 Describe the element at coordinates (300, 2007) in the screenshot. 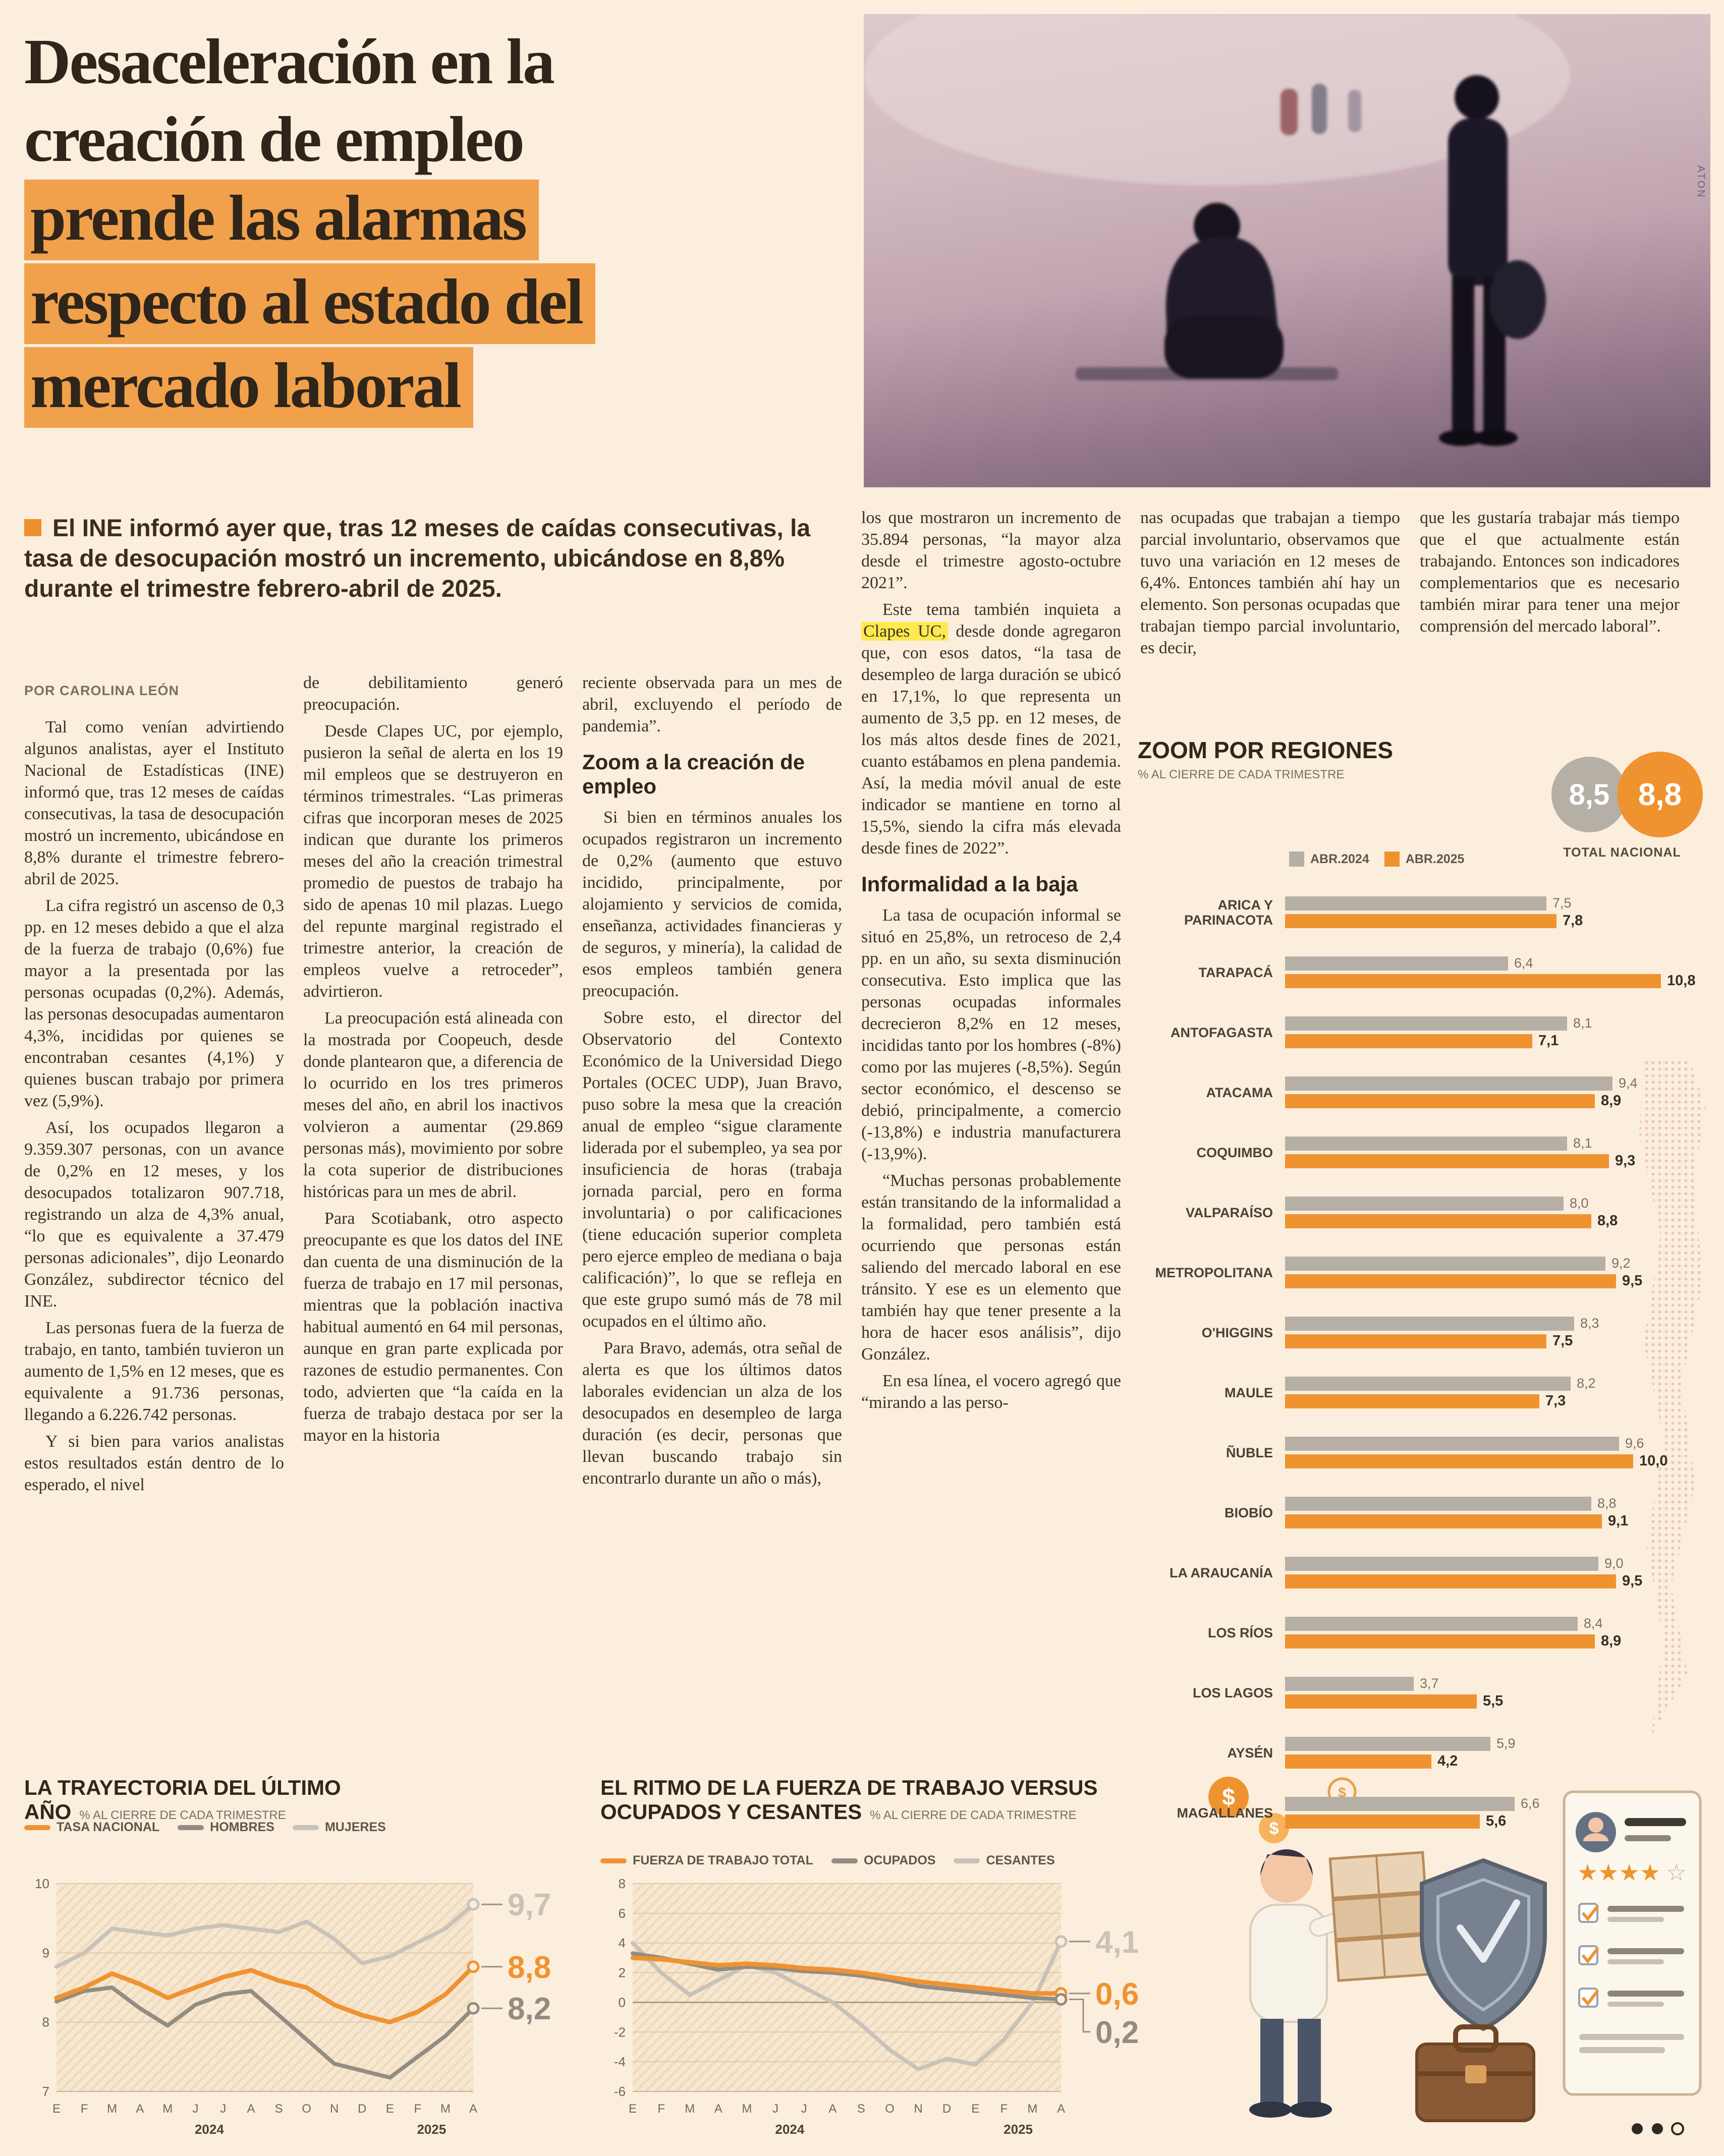

I see `trajectory-chart-plot: 10 9 8 7 E F M A M J J A S O N D E F M A 2024 2025 9,7 8,8 8,2` at that location.